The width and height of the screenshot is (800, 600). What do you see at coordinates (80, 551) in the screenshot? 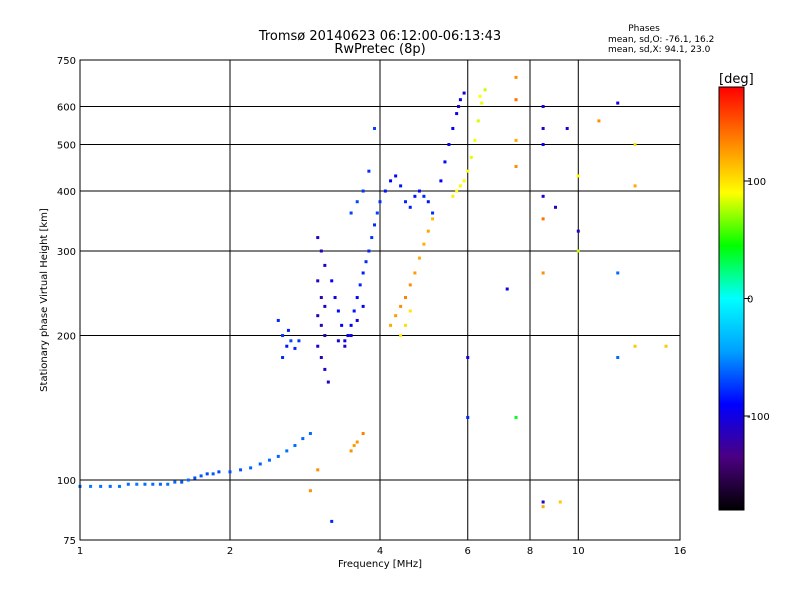
I see `x-tick-label: 1` at bounding box center [80, 551].